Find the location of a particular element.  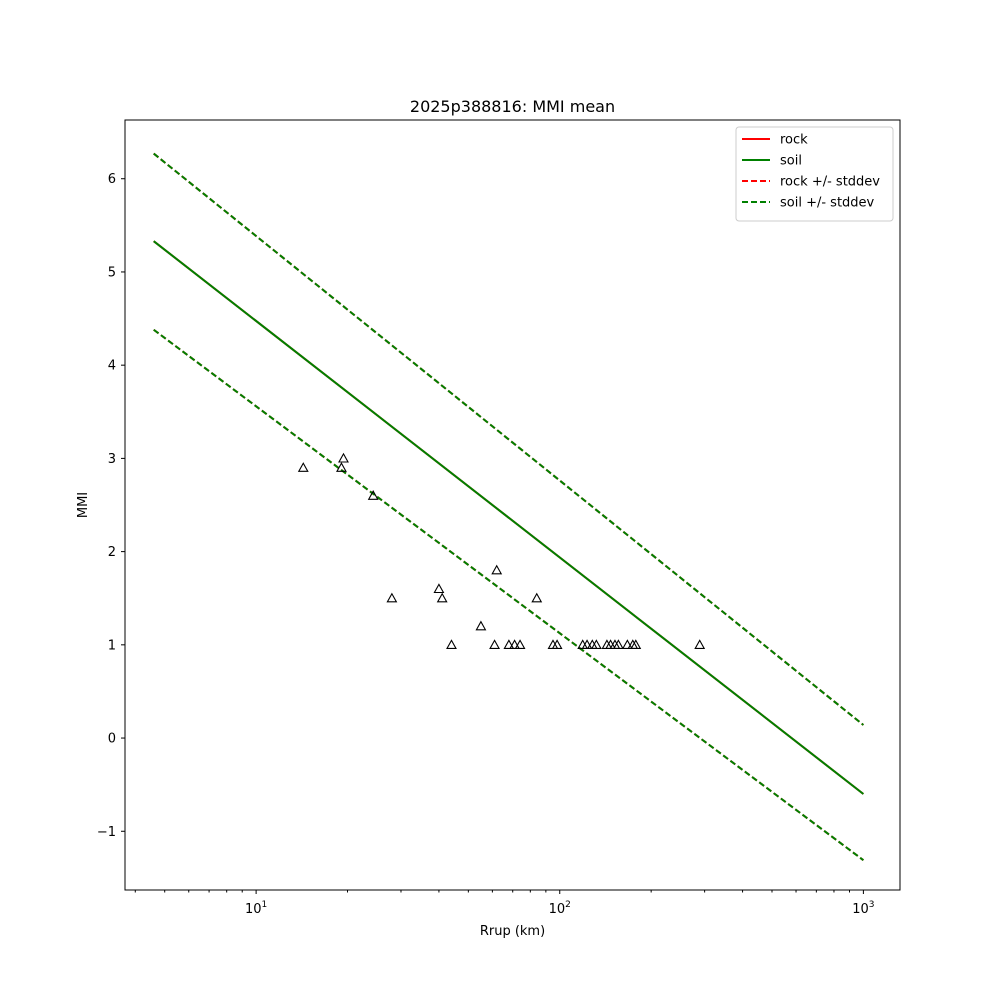

y-axis: −1 0 1 2 3 4 5 6 is located at coordinates (111, 506).